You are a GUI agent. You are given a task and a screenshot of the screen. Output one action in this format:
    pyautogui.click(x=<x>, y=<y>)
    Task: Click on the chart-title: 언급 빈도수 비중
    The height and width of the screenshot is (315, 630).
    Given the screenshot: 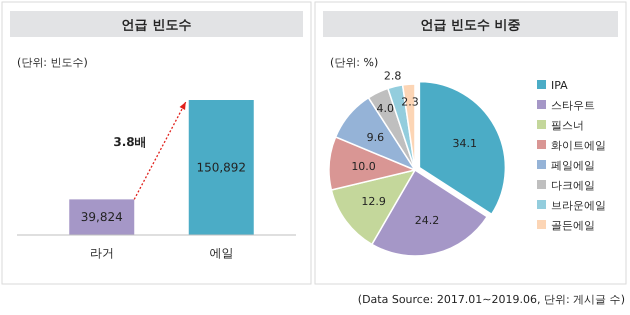 What is the action you would take?
    pyautogui.click(x=470, y=25)
    